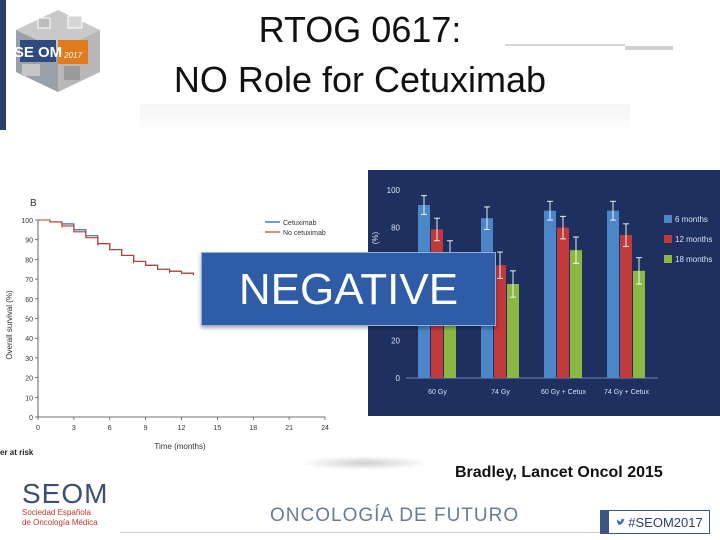 Image resolution: width=720 pixels, height=540 pixels. Describe the element at coordinates (33, 203) in the screenshot. I see `km-panel-label: B` at that location.